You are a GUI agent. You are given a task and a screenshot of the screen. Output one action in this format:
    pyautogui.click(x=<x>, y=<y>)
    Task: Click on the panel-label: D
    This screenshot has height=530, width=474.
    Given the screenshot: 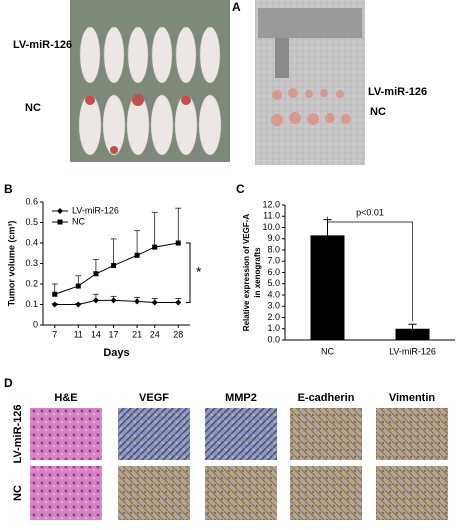 What is the action you would take?
    pyautogui.click(x=8, y=383)
    